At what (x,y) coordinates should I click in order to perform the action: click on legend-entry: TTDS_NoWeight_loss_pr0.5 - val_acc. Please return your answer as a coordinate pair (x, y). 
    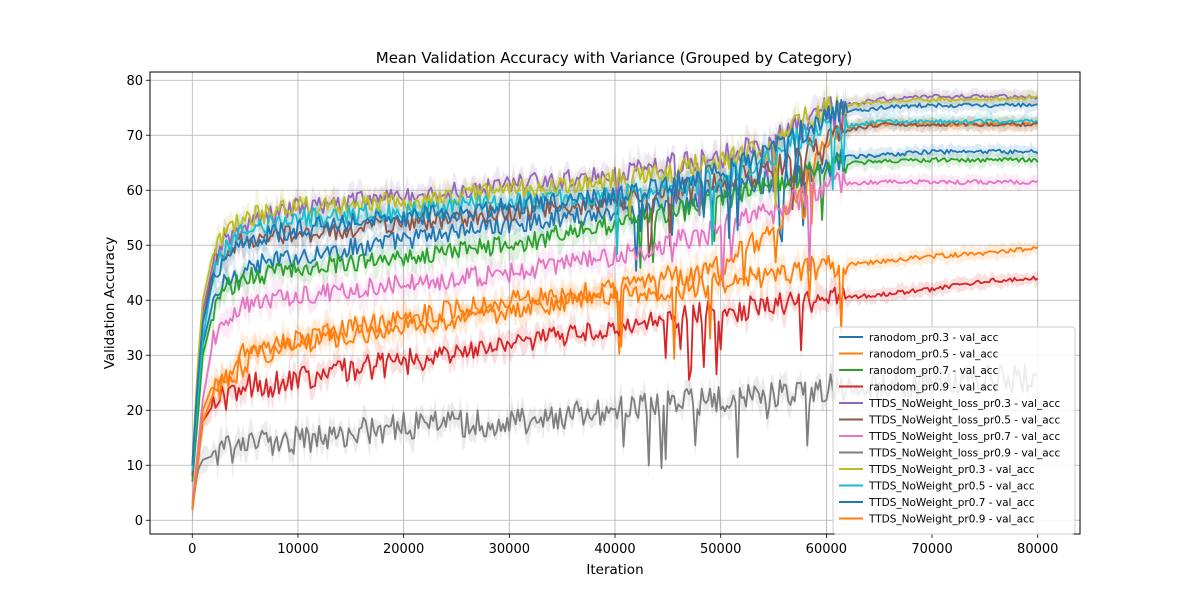
    Looking at the image, I should click on (964, 421).